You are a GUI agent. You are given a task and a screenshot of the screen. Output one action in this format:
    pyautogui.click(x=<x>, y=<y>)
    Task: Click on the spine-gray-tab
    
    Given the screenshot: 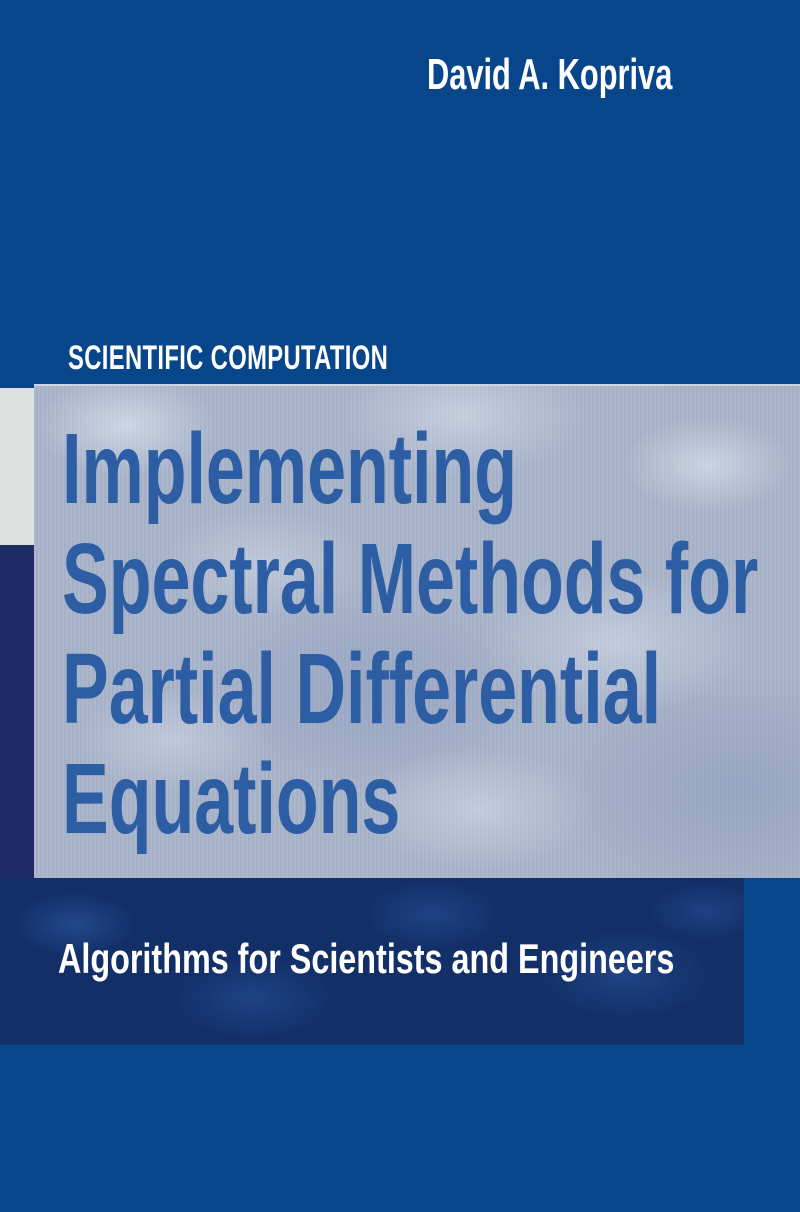 What is the action you would take?
    pyautogui.click(x=17, y=466)
    